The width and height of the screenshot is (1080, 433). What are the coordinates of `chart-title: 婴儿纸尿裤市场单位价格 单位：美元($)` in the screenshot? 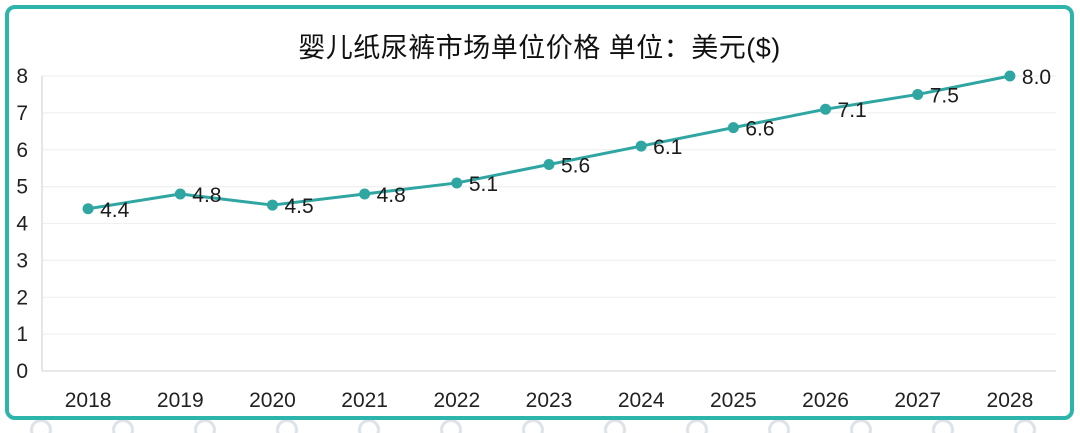 It's located at (539, 48).